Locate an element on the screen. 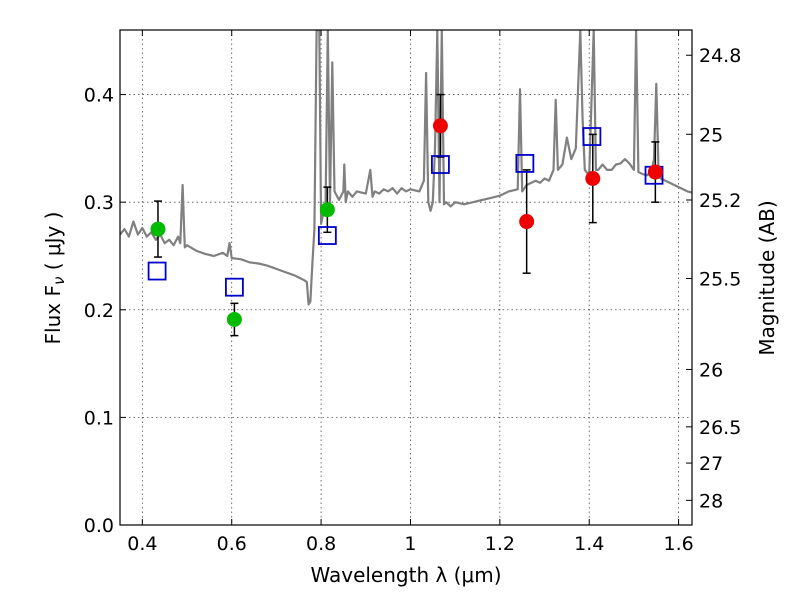  y-tick-label: 0.0 is located at coordinates (99, 526).